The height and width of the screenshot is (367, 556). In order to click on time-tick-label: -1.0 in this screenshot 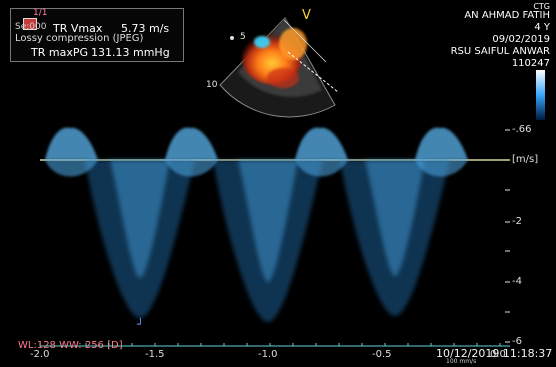, I will do `click(268, 354)`.